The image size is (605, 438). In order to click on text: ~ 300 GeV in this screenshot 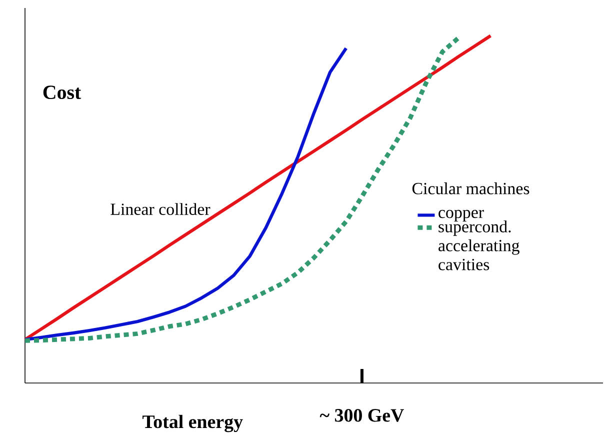, I will do `click(362, 415)`.